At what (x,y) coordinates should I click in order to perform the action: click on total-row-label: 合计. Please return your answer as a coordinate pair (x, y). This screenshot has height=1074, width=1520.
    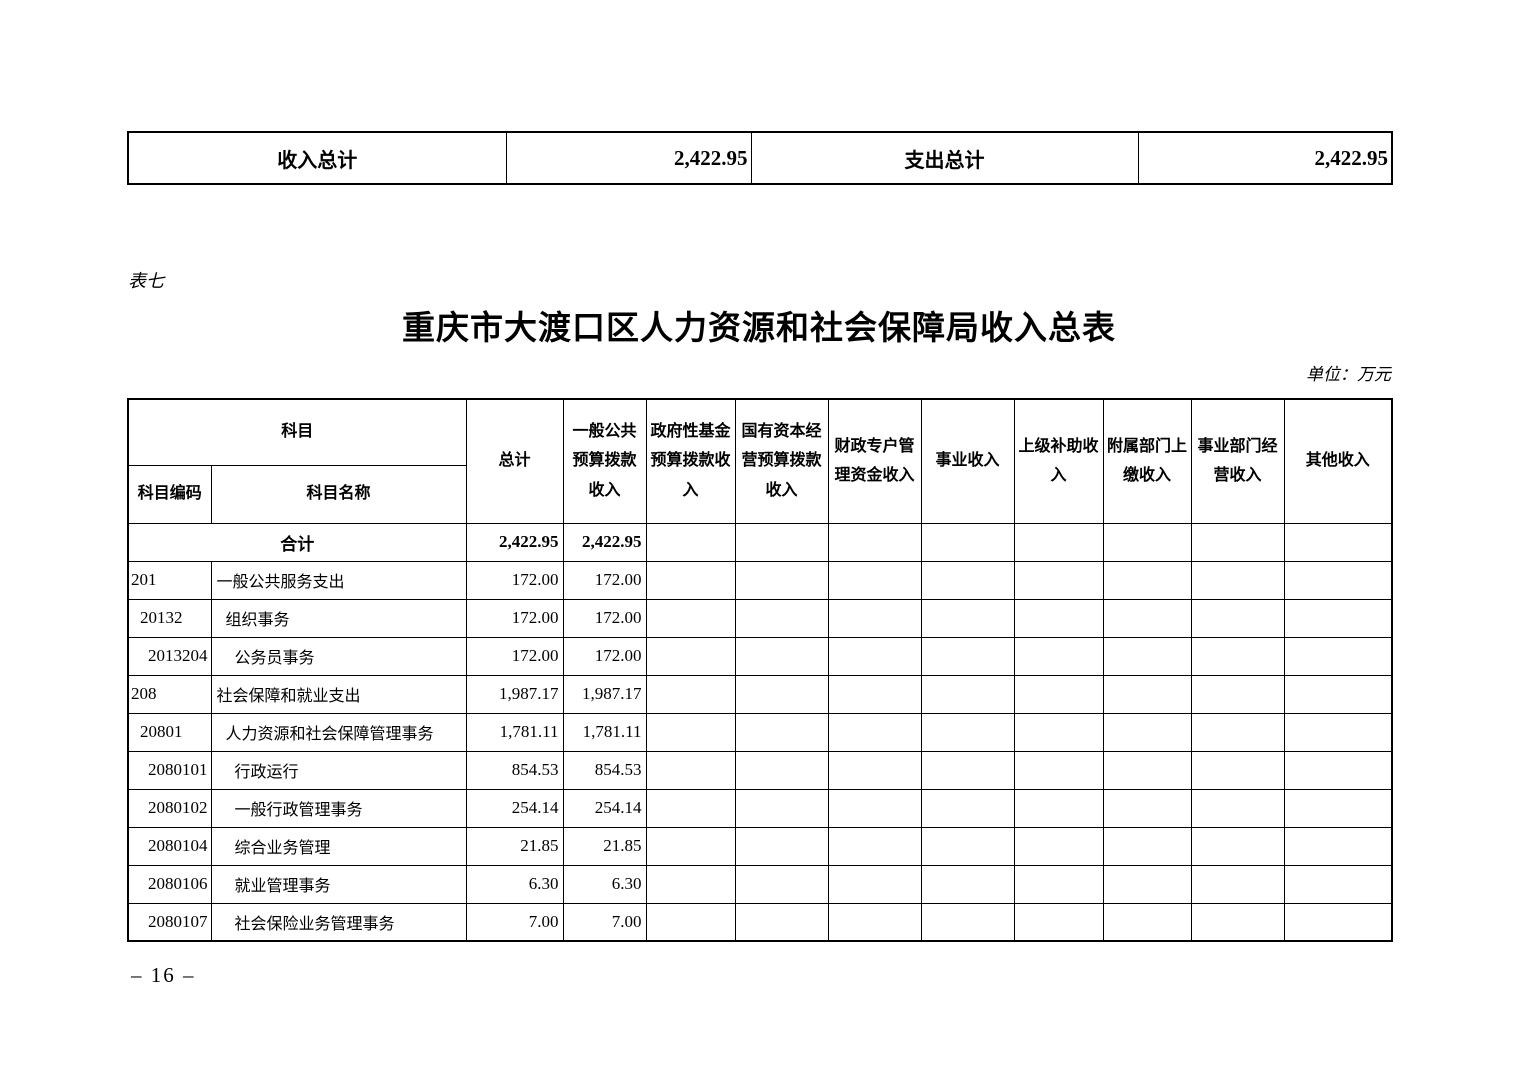
    Looking at the image, I should click on (297, 542).